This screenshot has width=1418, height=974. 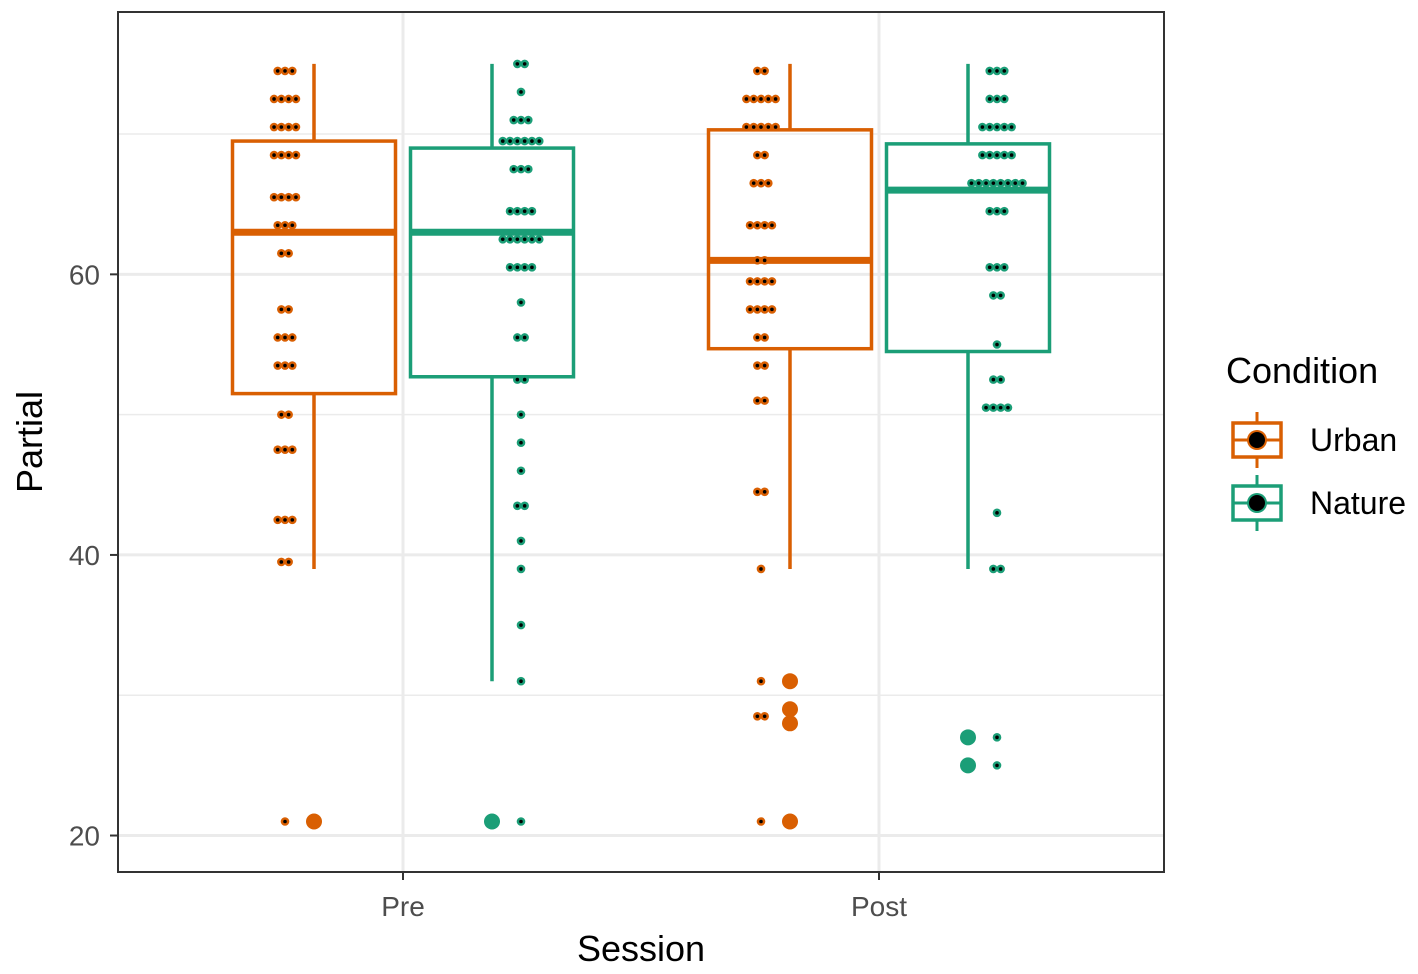 I want to click on legend-label-urban: Urban, so click(x=1353, y=440).